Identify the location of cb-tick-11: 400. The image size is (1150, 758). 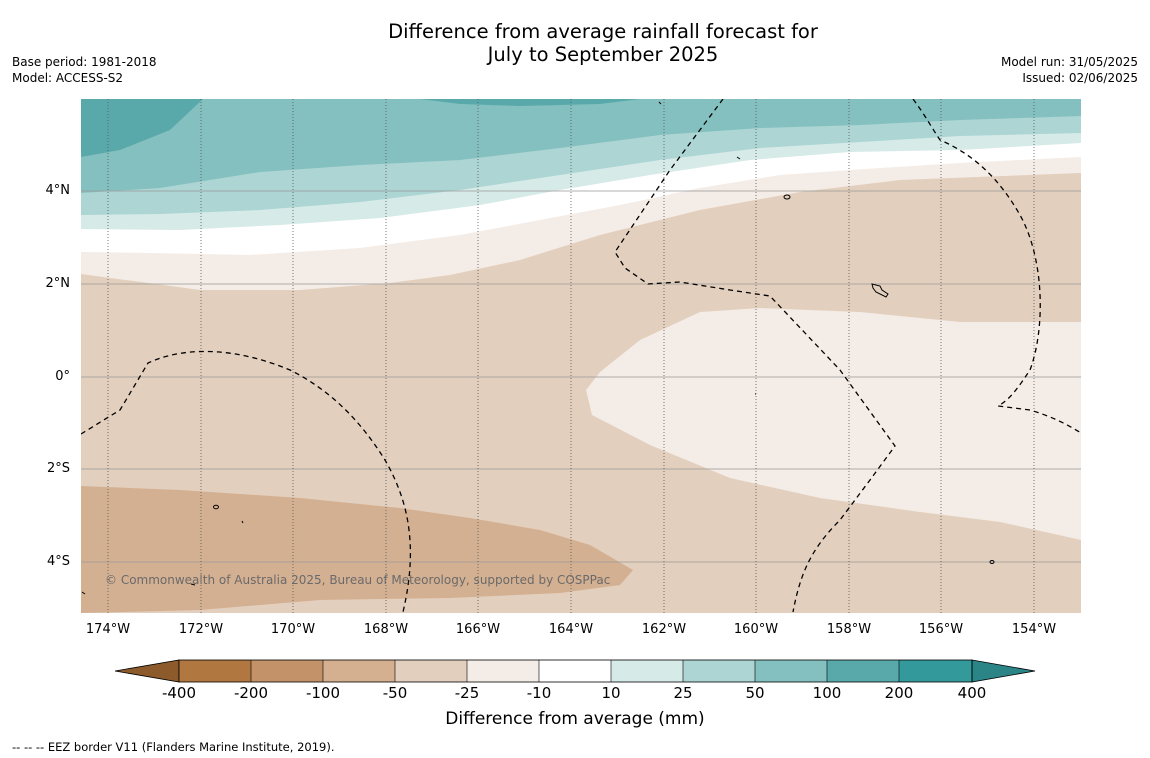
(972, 693).